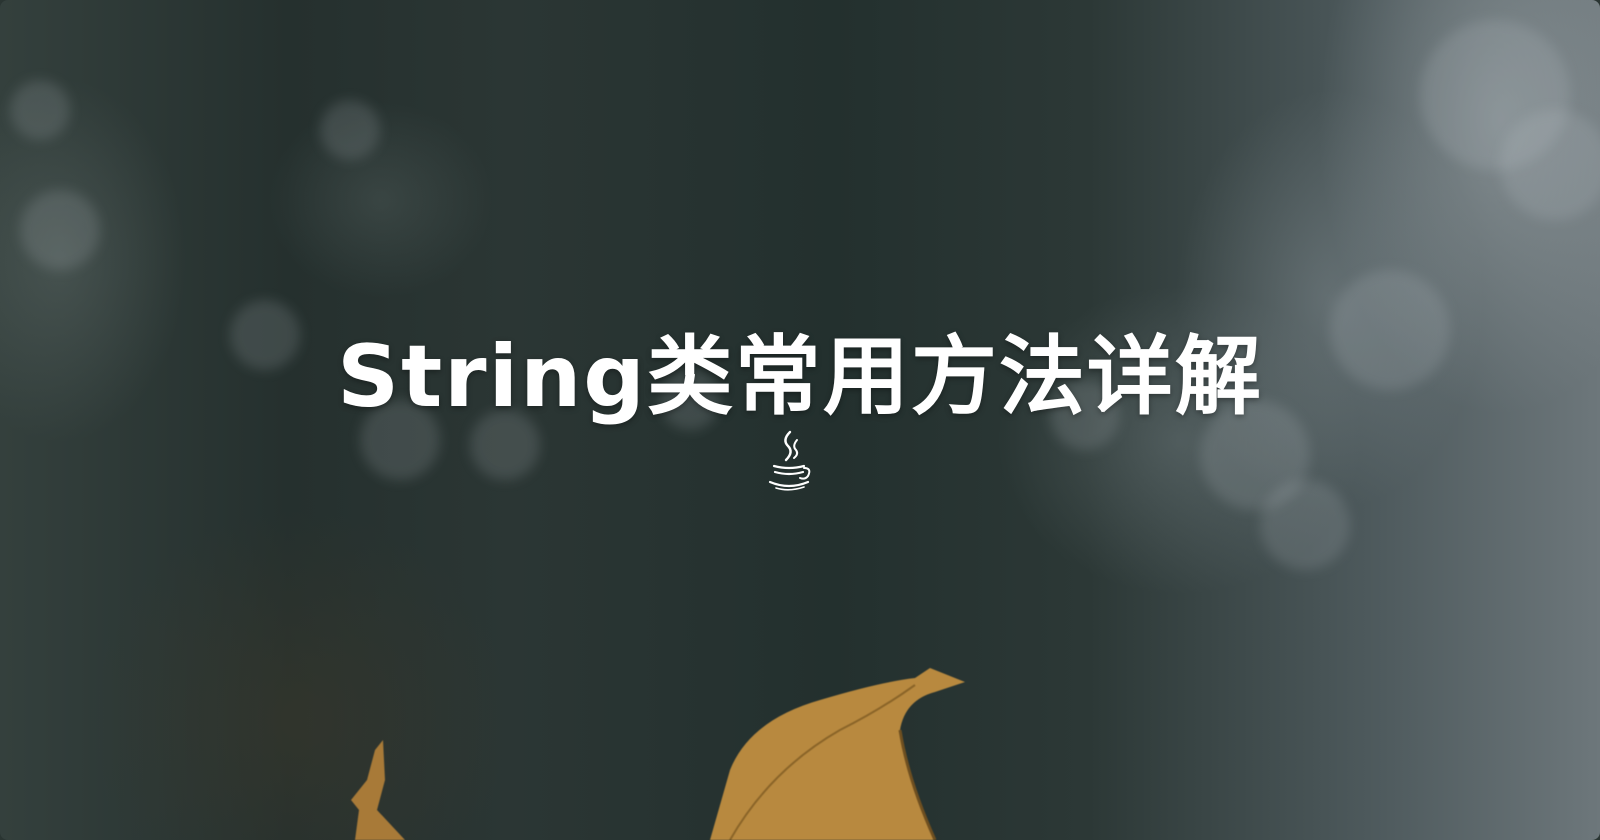  I want to click on page-title: String类常用方法详解, so click(800, 376).